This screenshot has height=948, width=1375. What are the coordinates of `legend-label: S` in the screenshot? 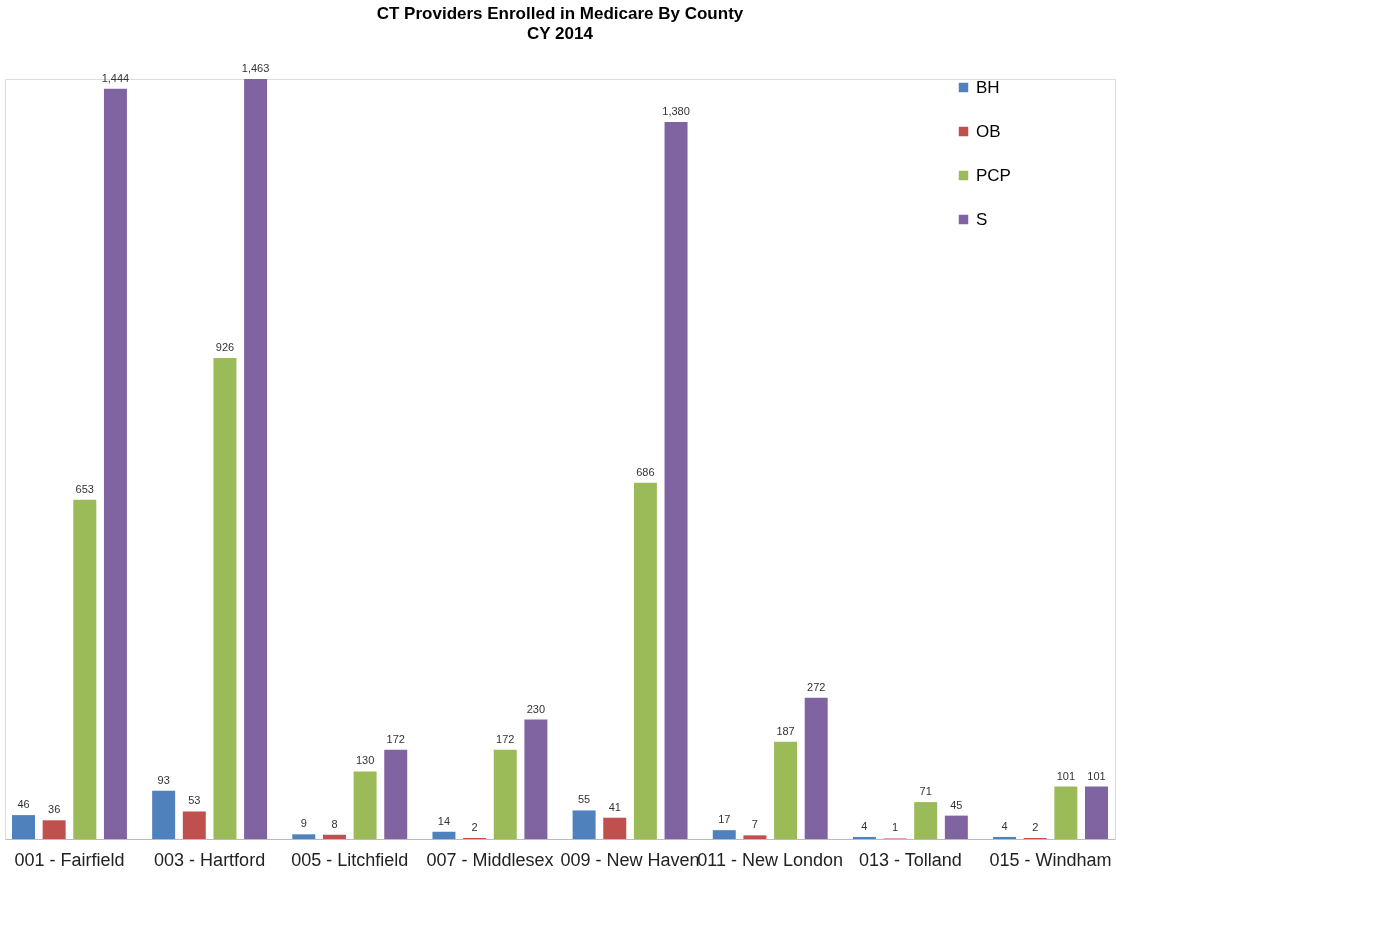 It's located at (982, 219).